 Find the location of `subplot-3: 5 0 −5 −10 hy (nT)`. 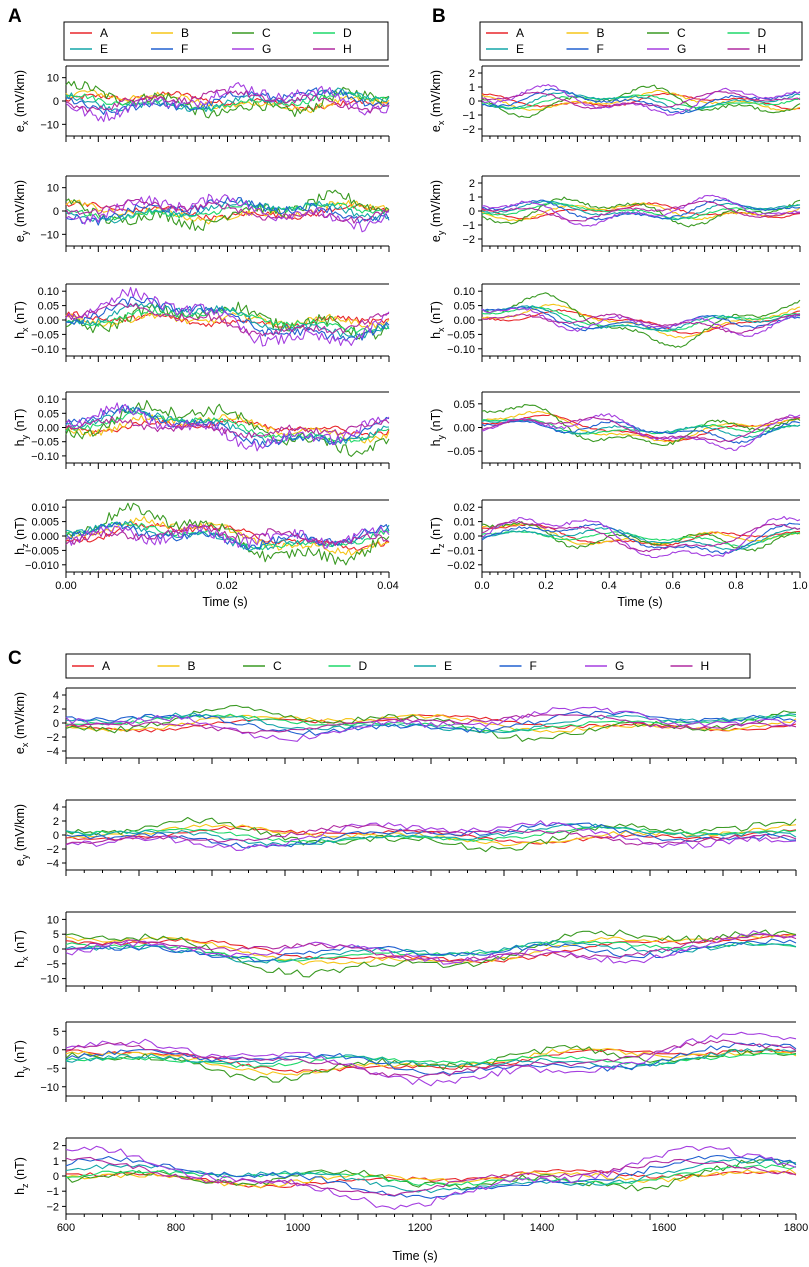

subplot-3: 5 0 −5 −10 hy (nT) is located at coordinates (405, 1061).